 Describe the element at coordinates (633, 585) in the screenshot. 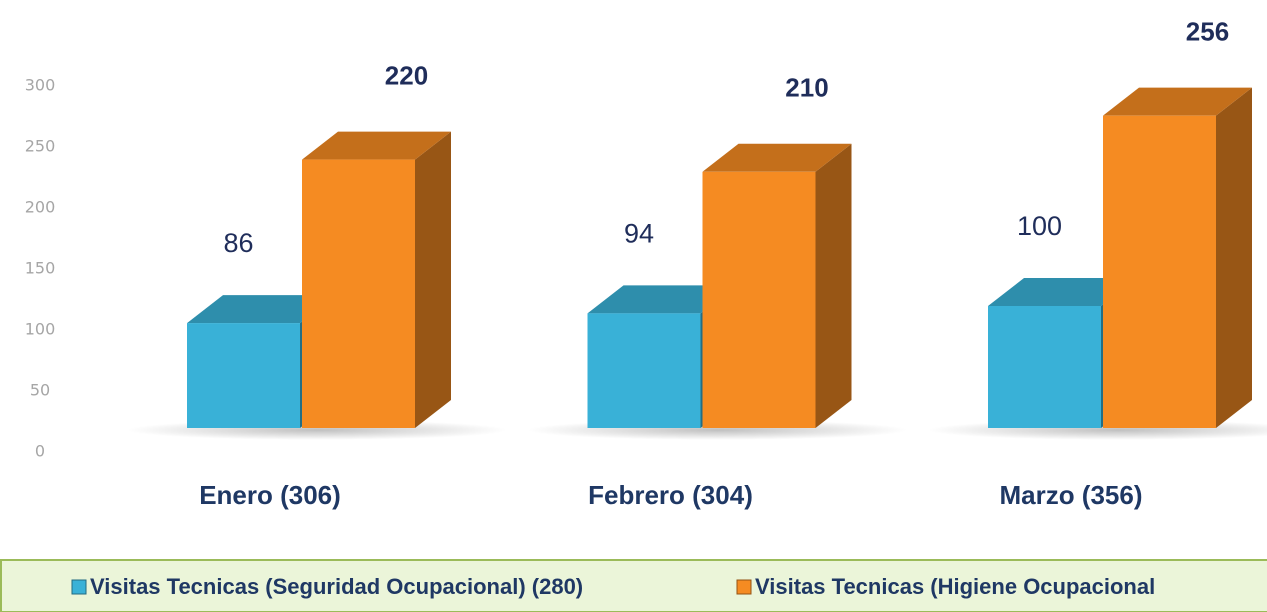

I see `legend-box` at that location.